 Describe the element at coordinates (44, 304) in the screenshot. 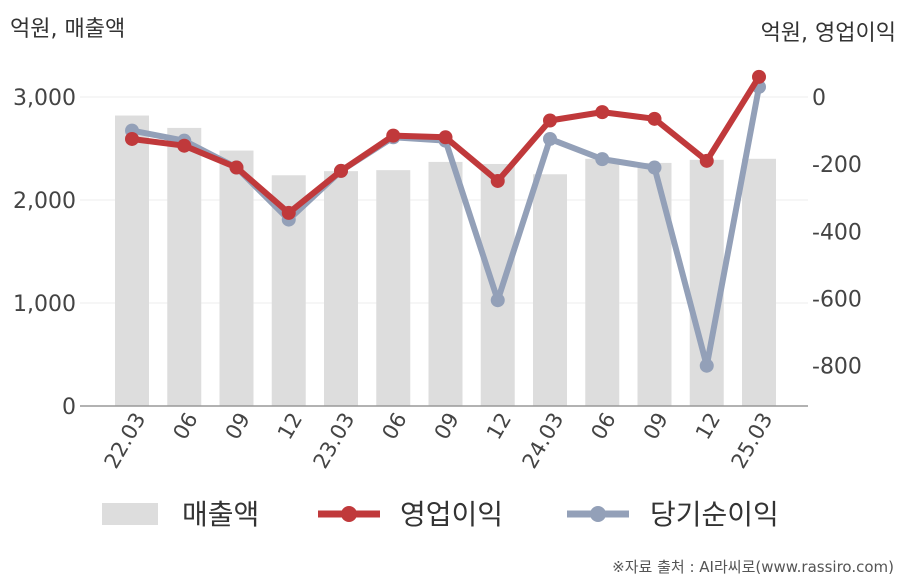

I see `left-tick-label: 1,000` at that location.